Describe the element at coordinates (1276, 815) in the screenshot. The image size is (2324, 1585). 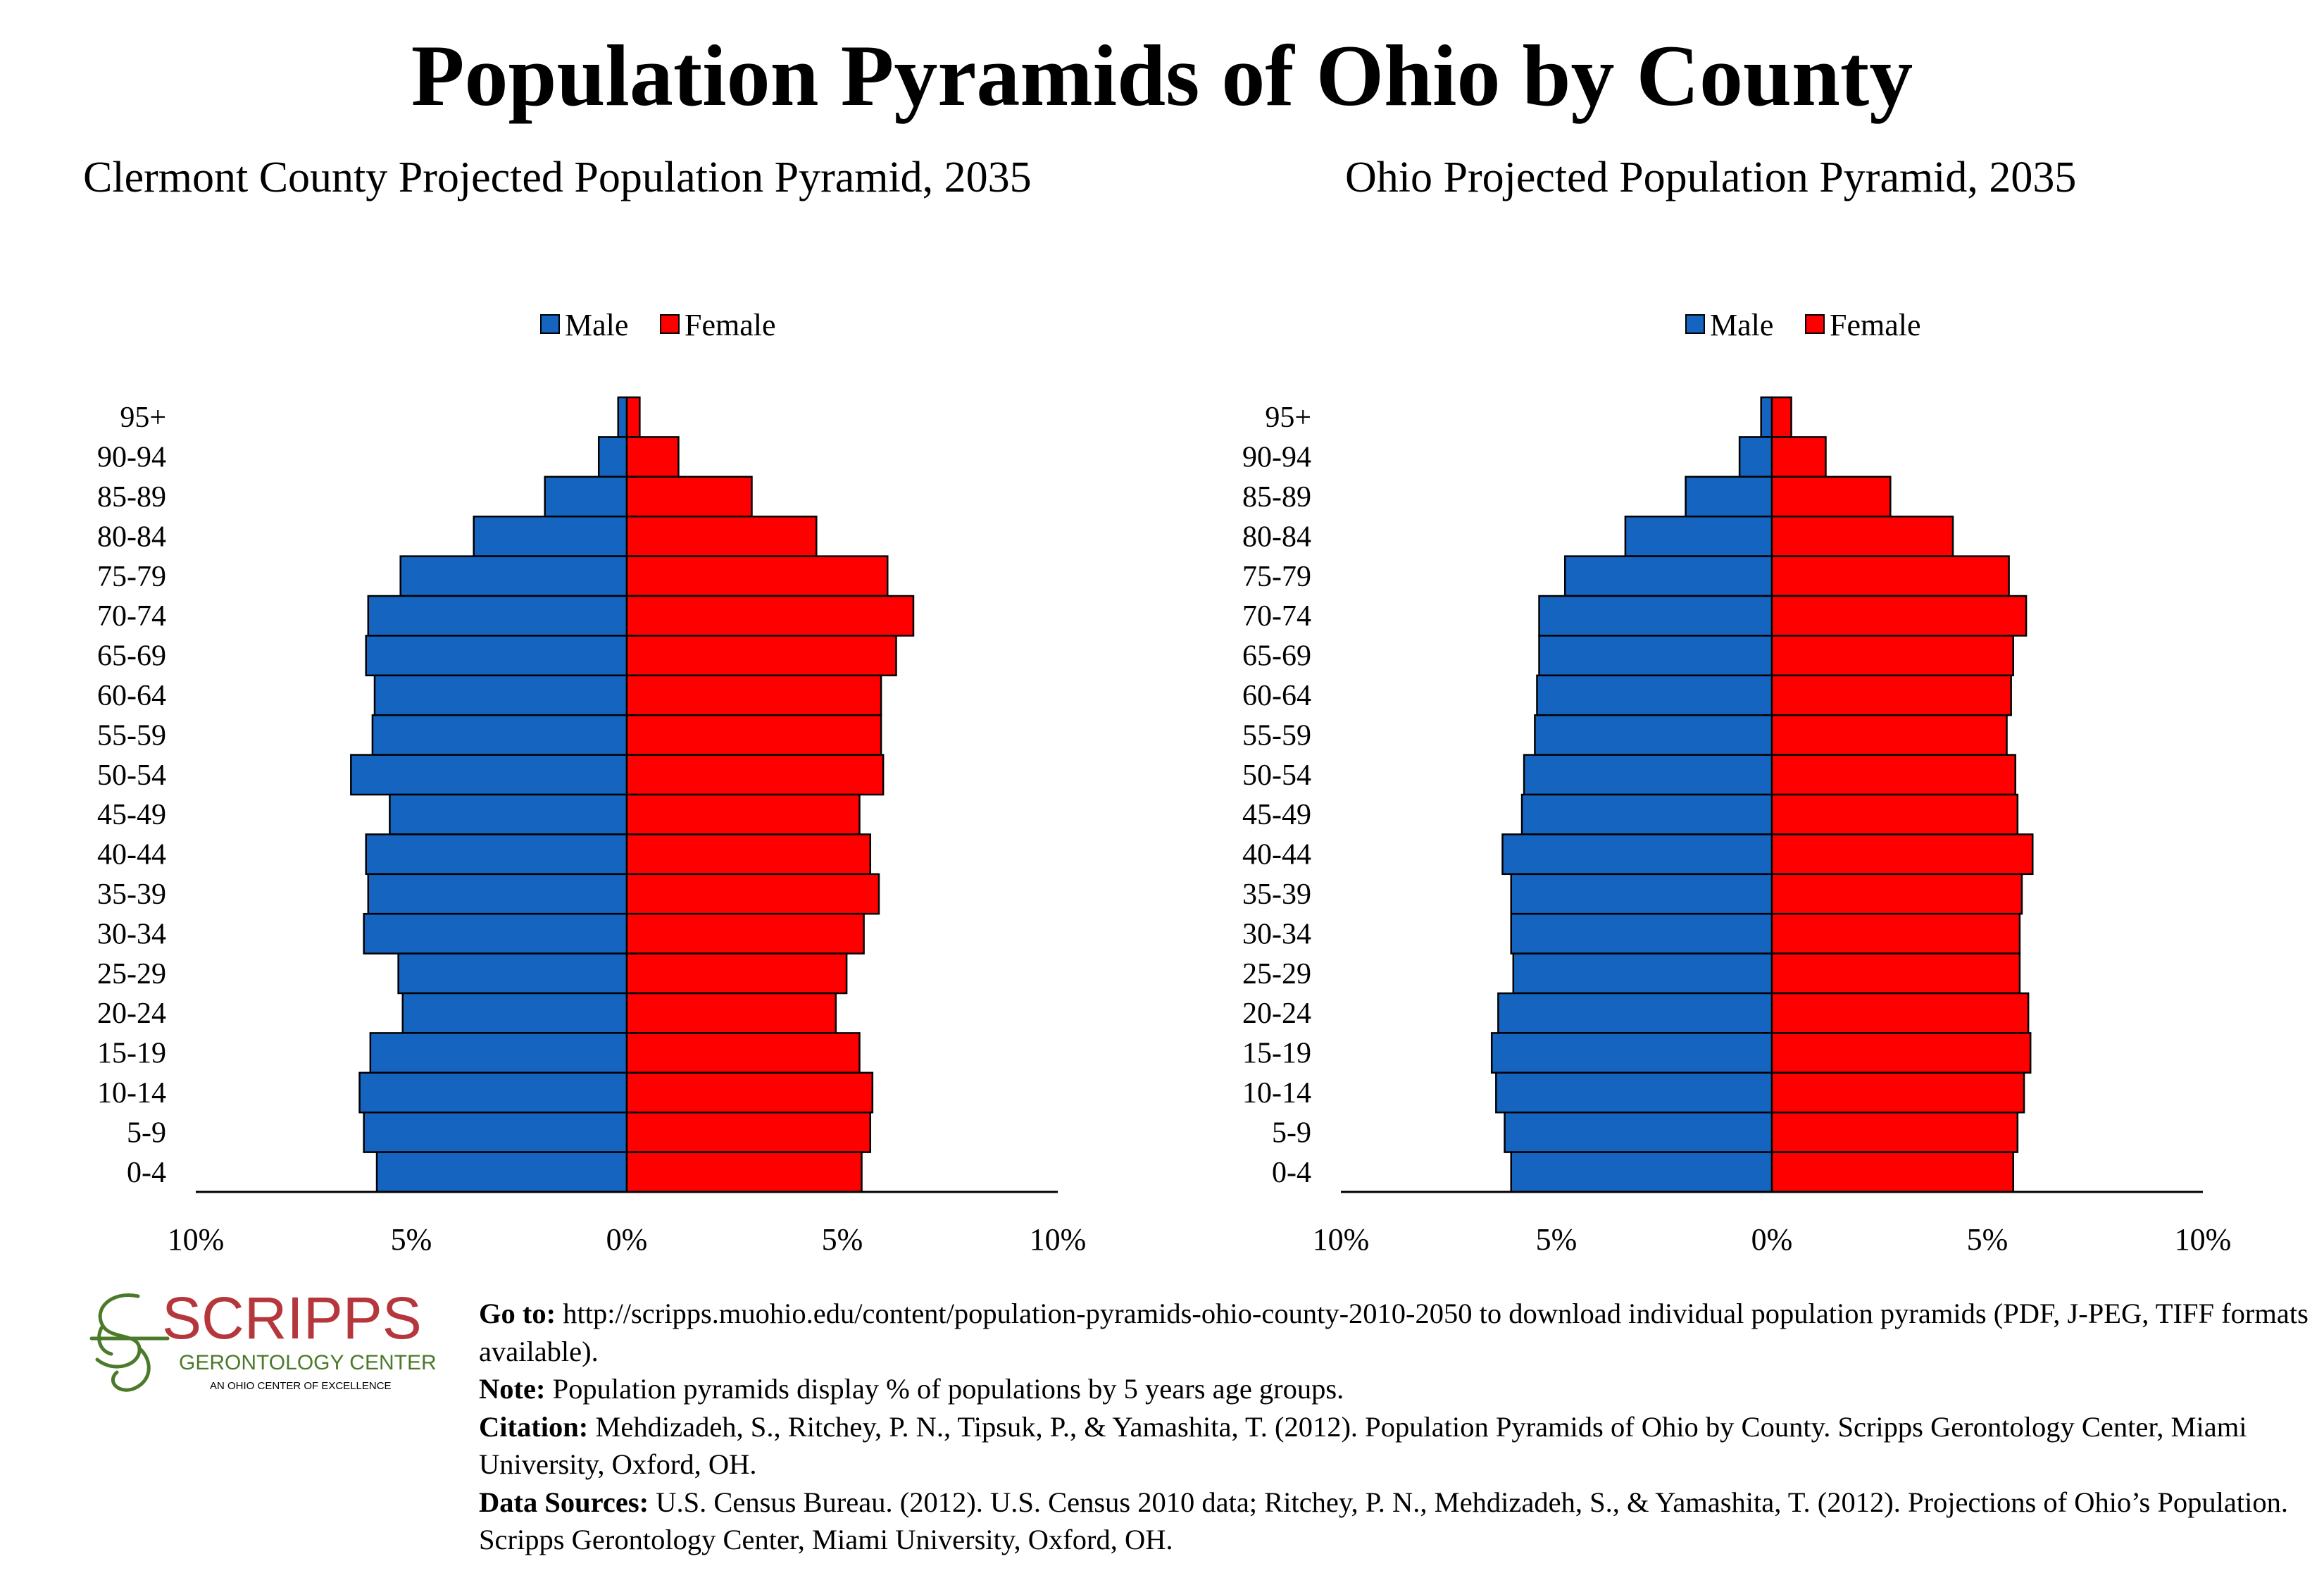
I see `age-group-label: 45-49` at that location.